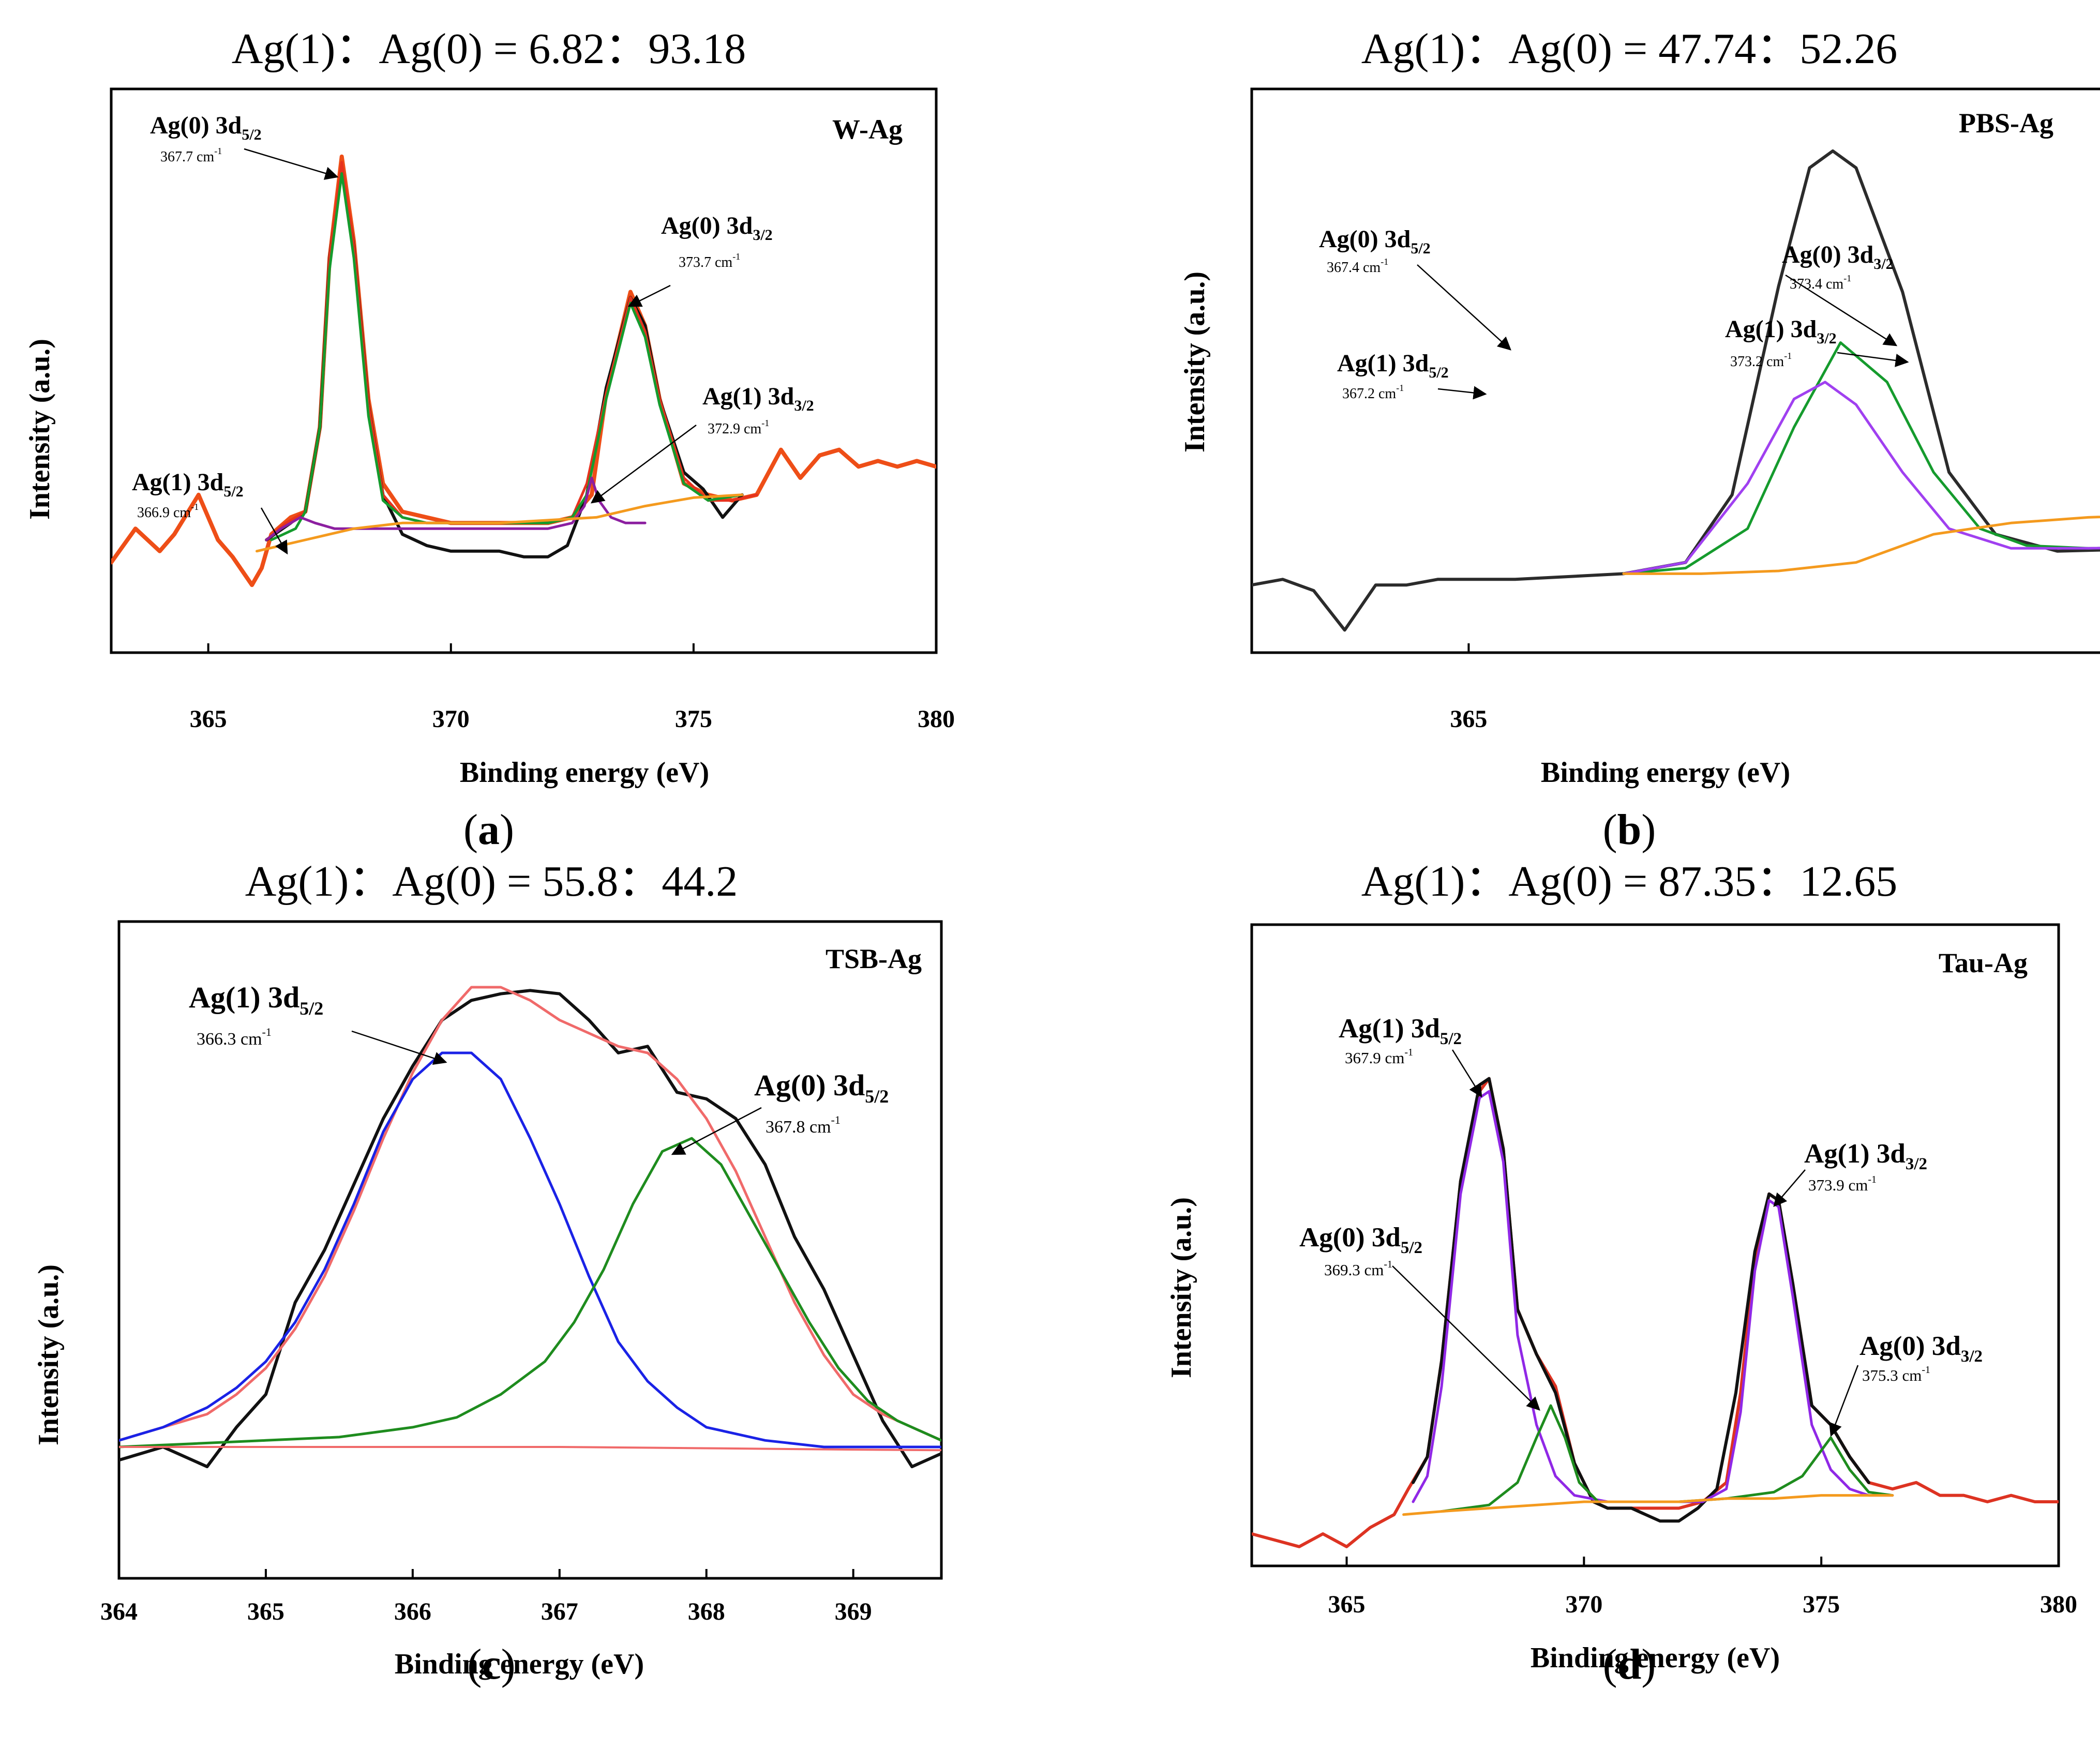 This screenshot has height=1750, width=2100. I want to click on chart-title: Ag(1)：Ag(0) = 87.35：12.65, so click(1630, 882).